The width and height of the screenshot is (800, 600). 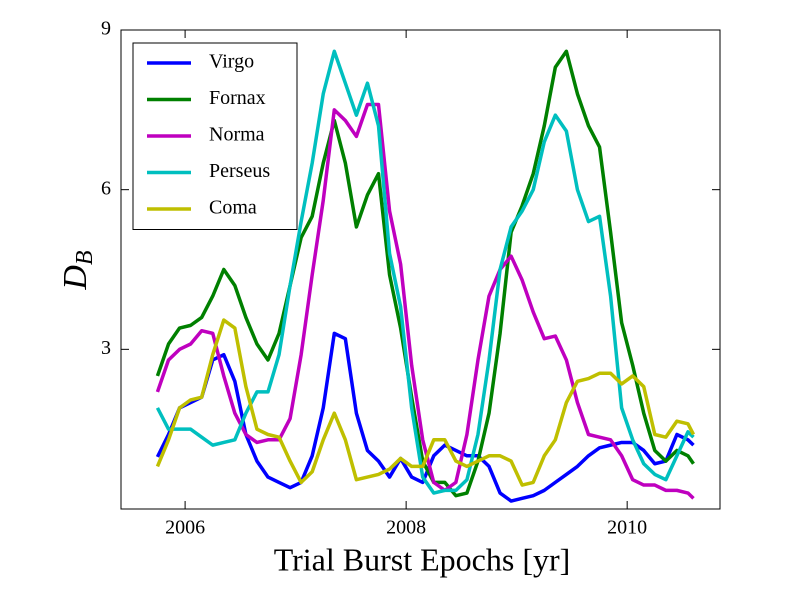 What do you see at coordinates (237, 98) in the screenshot?
I see `legend-label: Fornax` at bounding box center [237, 98].